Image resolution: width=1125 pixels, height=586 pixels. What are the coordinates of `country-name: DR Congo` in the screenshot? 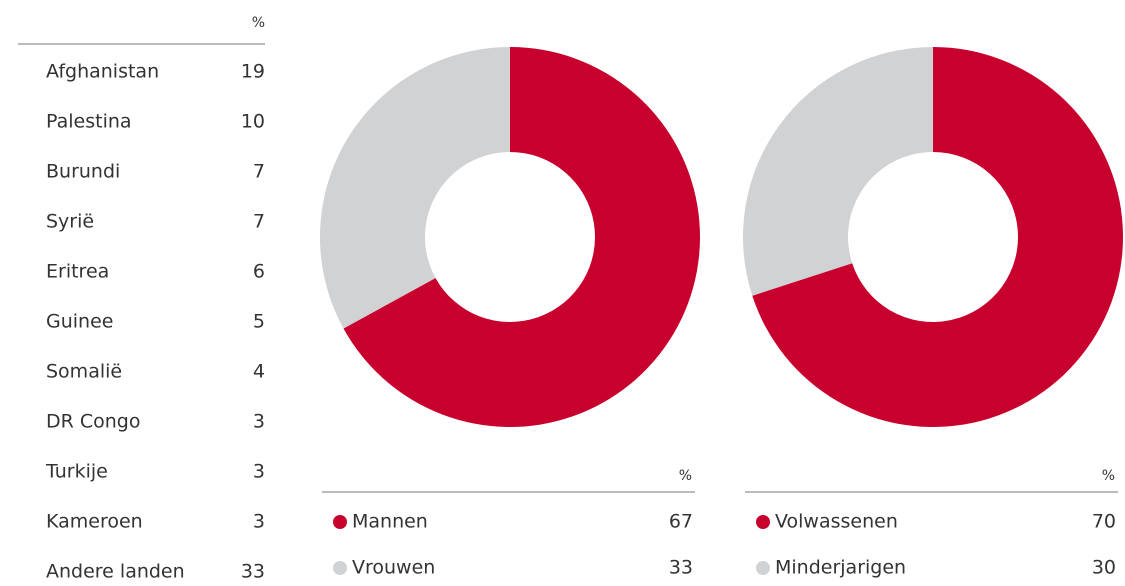 It's located at (93, 422).